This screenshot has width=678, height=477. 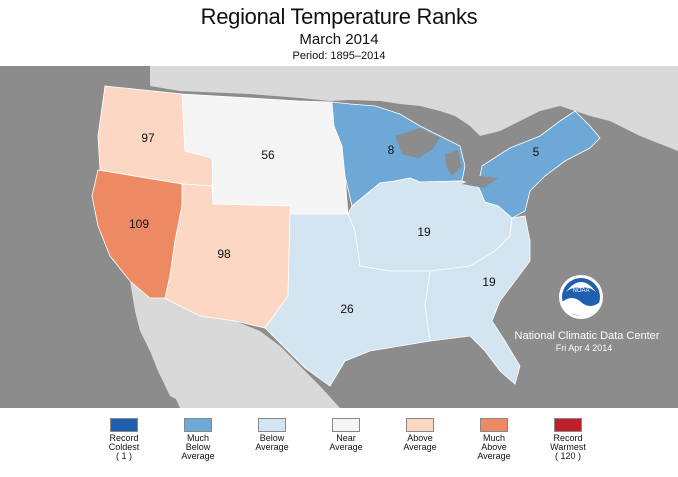 I want to click on baja-land, so click(x=160, y=356).